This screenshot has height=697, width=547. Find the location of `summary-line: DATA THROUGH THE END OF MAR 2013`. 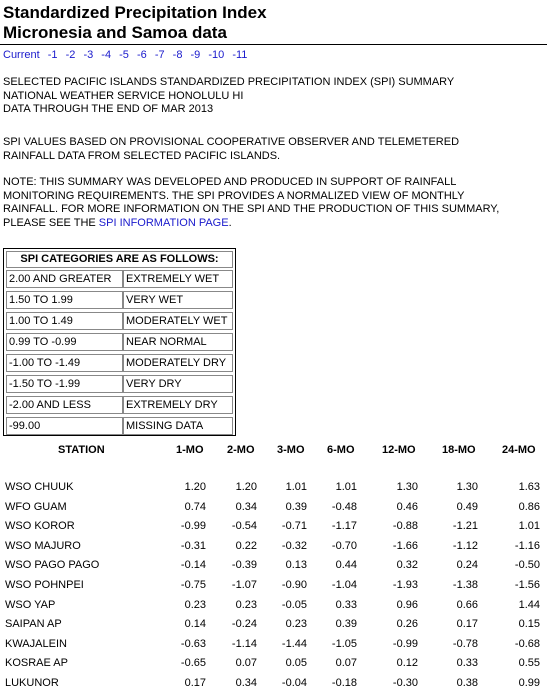

summary-line: DATA THROUGH THE END OF MAR 2013 is located at coordinates (108, 109).